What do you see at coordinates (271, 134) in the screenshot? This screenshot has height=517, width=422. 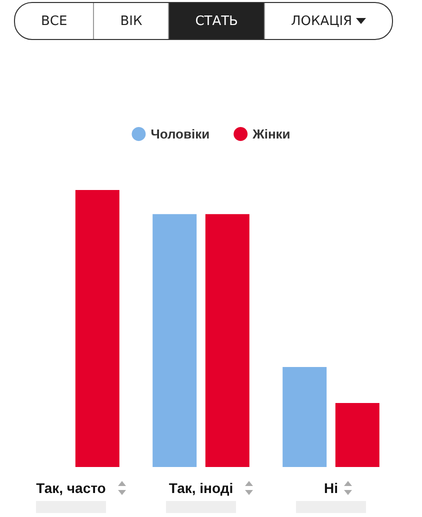 I see `legend-label: Жінки` at bounding box center [271, 134].